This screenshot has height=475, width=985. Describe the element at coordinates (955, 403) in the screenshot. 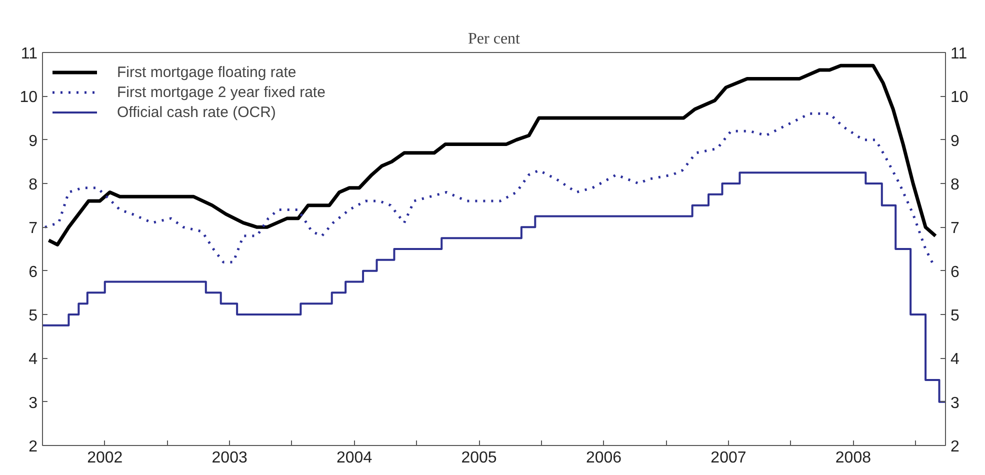

I see `y2-tick-label: 3` at that location.